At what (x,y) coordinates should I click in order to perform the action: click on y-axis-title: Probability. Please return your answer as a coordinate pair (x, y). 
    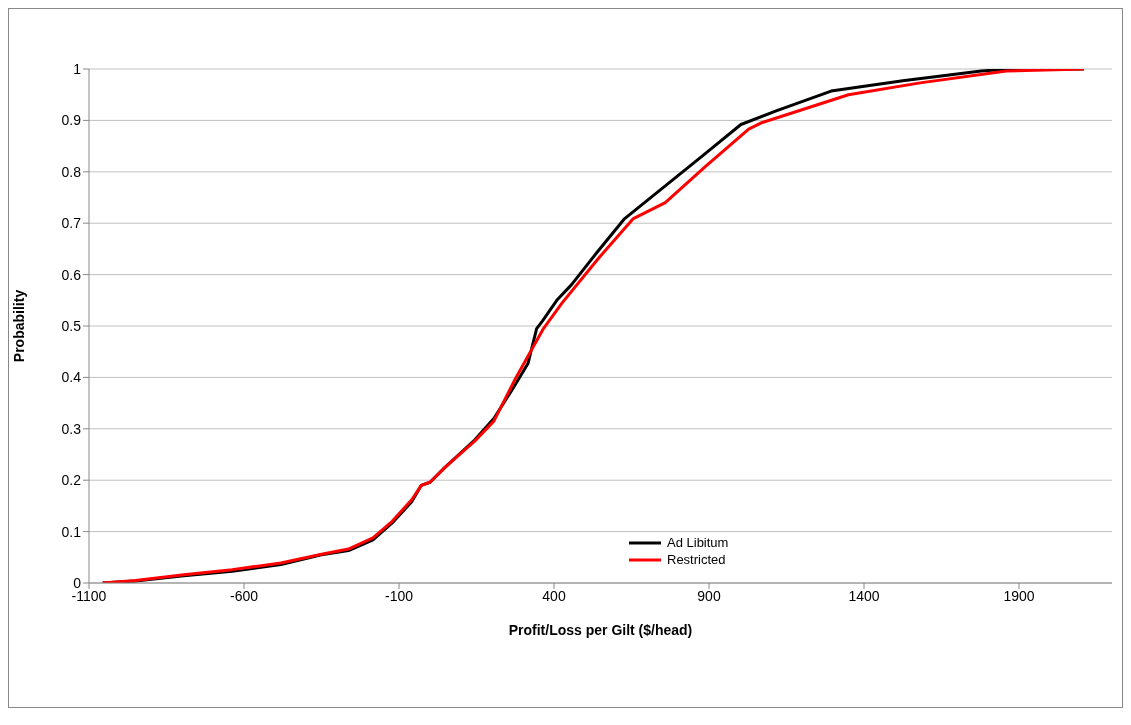
    Looking at the image, I should click on (18, 326).